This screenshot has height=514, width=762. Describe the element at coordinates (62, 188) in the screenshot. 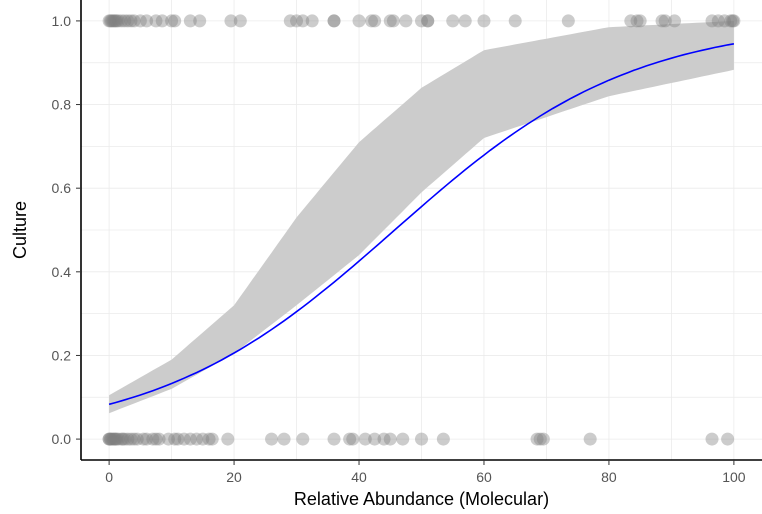

I see `y-tick-label: 0.6` at that location.